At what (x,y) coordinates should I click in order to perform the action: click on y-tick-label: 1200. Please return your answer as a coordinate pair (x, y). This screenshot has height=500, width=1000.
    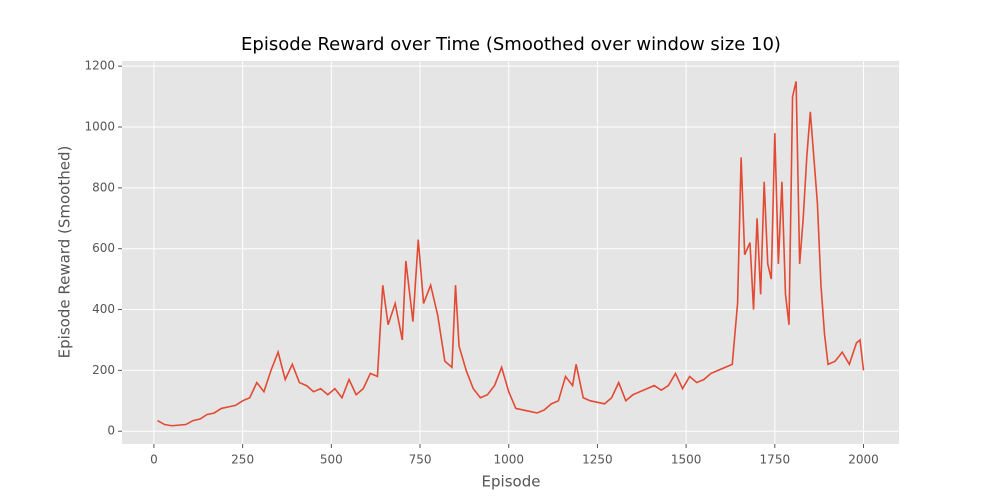
    Looking at the image, I should click on (99, 66).